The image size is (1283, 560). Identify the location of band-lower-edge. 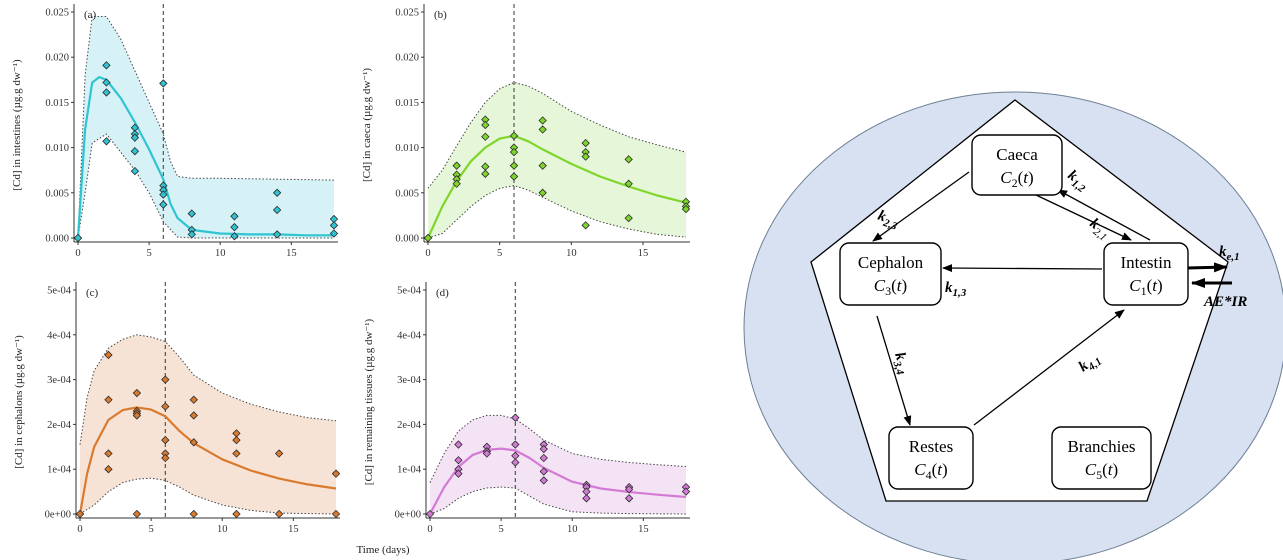
(557, 212).